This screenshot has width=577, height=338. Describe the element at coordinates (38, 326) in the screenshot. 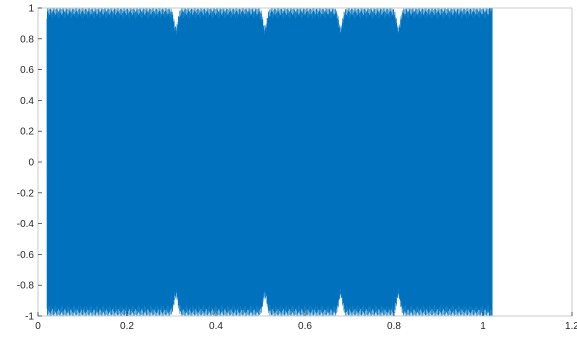

I see `x-tick-label: 0` at that location.